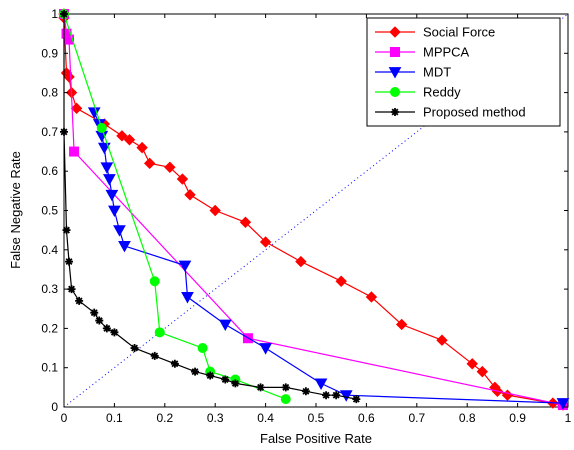 This screenshot has height=450, width=574. Describe the element at coordinates (395, 92) in the screenshot. I see `legend-marker-reddy` at that location.